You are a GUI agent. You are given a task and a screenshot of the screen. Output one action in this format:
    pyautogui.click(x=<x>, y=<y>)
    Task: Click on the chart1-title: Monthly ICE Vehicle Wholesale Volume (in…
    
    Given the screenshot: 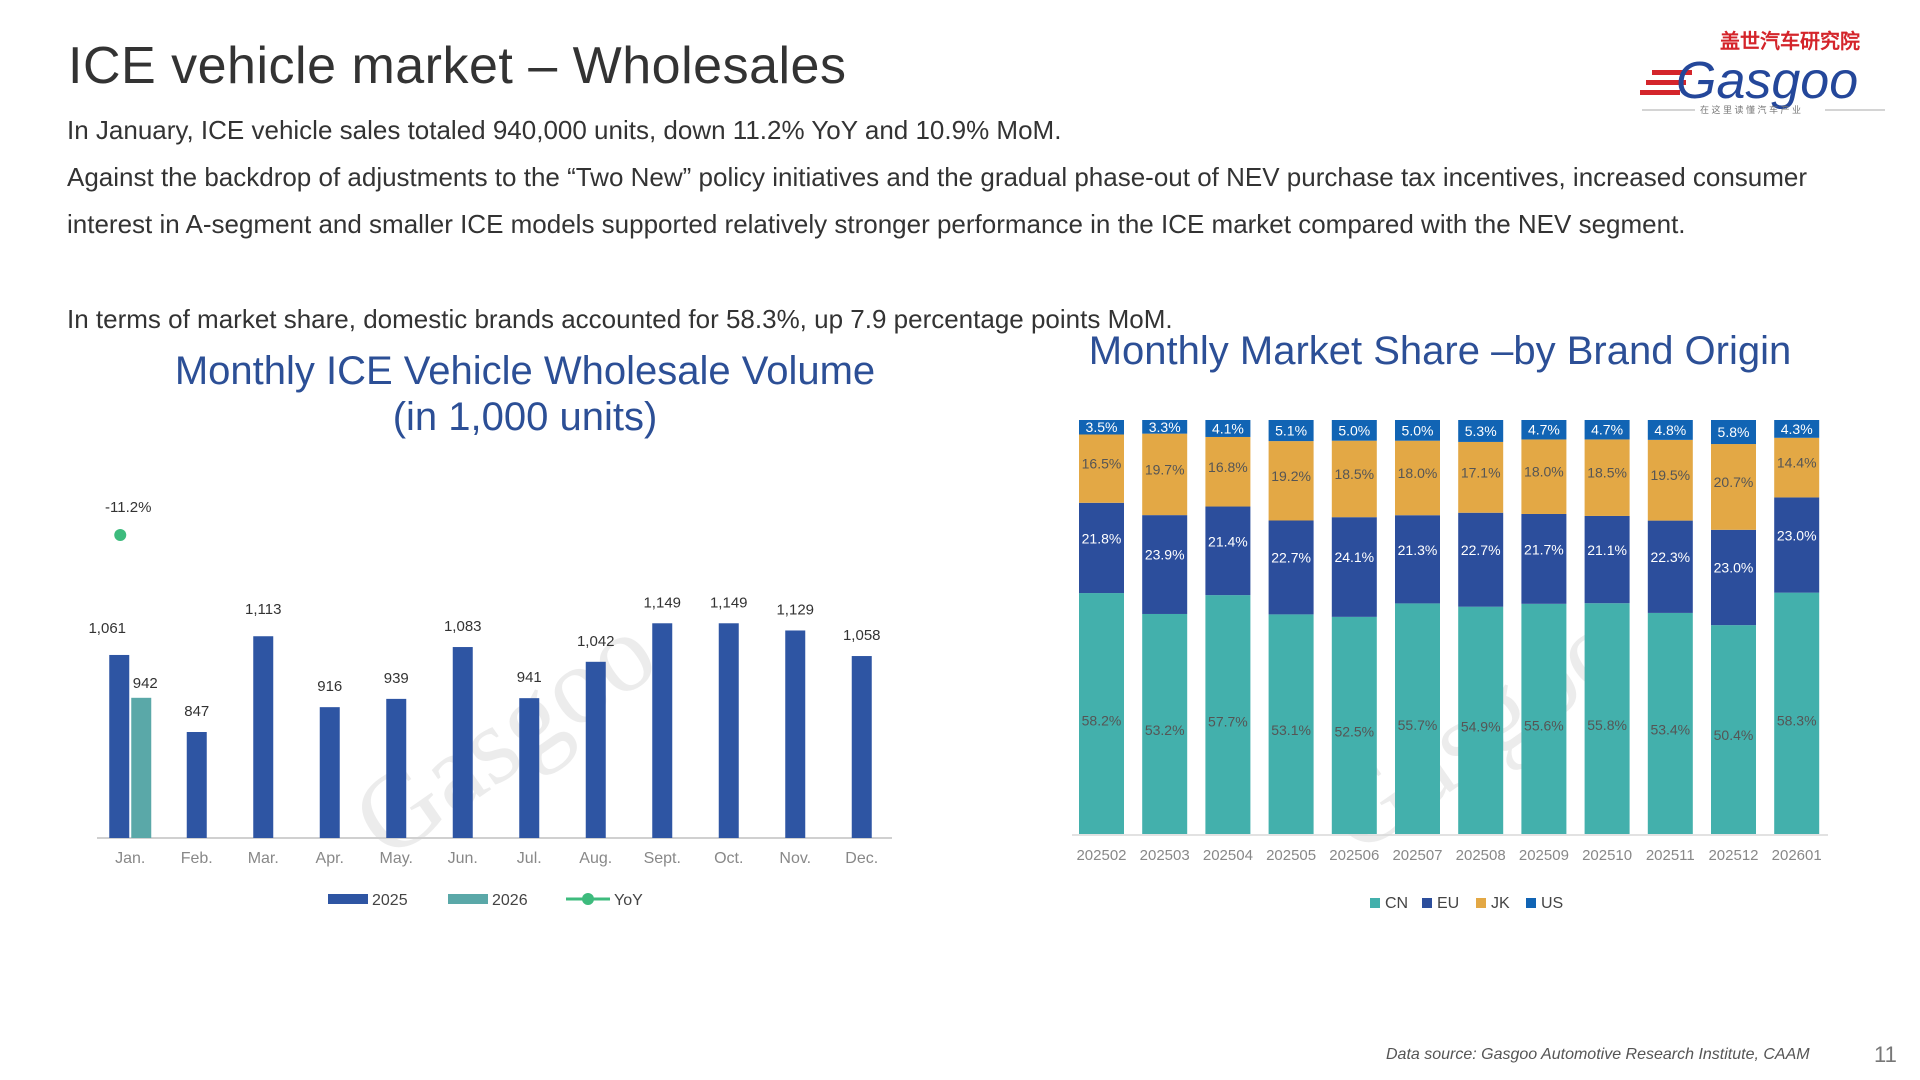 What is the action you would take?
    pyautogui.click(x=525, y=394)
    